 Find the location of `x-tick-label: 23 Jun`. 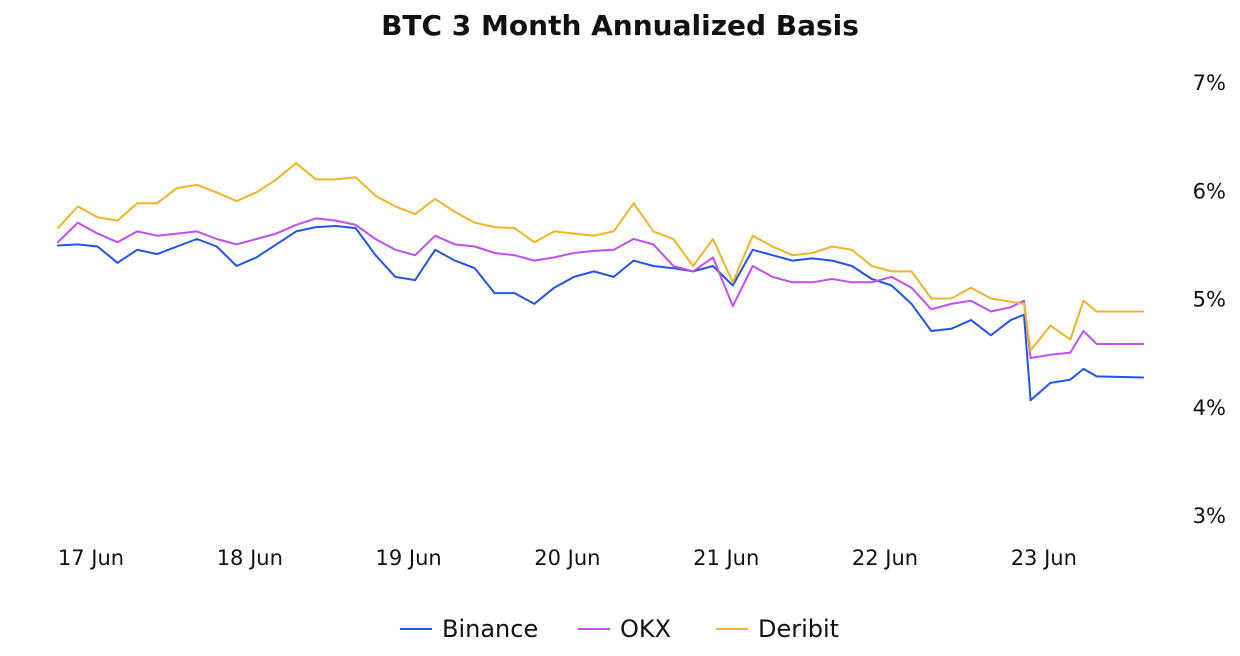

x-tick-label: 23 Jun is located at coordinates (1044, 558).